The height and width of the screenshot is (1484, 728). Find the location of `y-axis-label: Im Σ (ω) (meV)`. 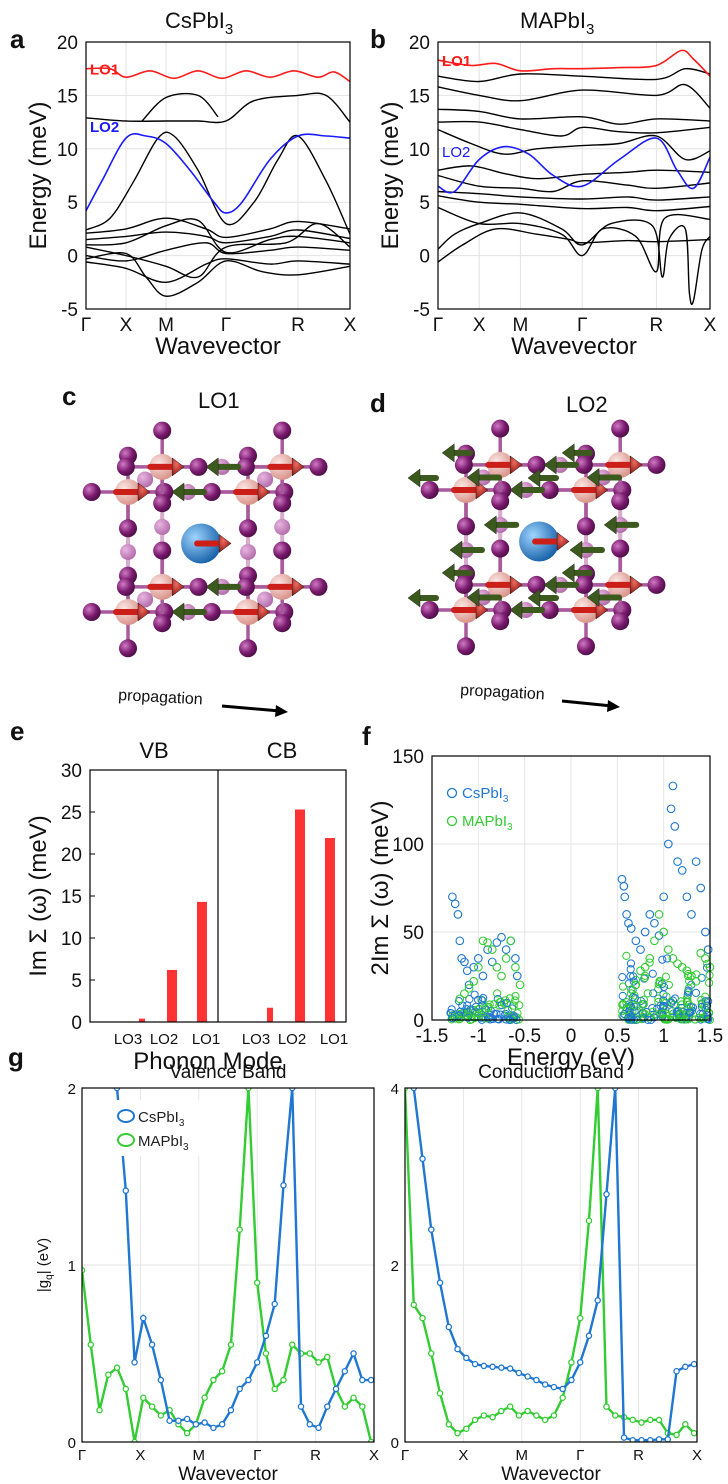

y-axis-label: Im Σ (ω) (meV) is located at coordinates (38, 896).